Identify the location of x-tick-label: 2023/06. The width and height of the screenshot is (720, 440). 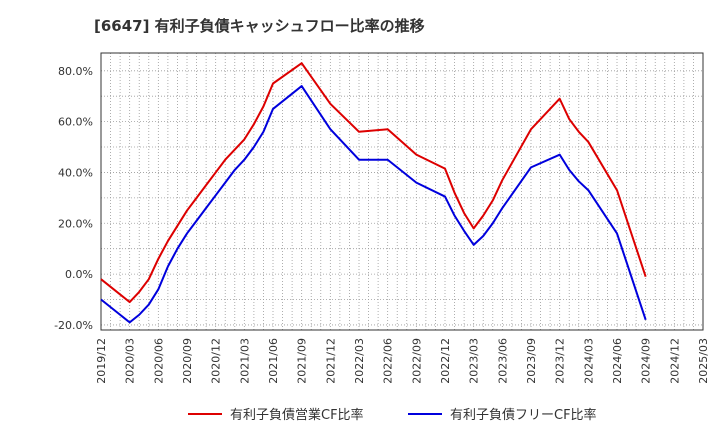
(502, 361).